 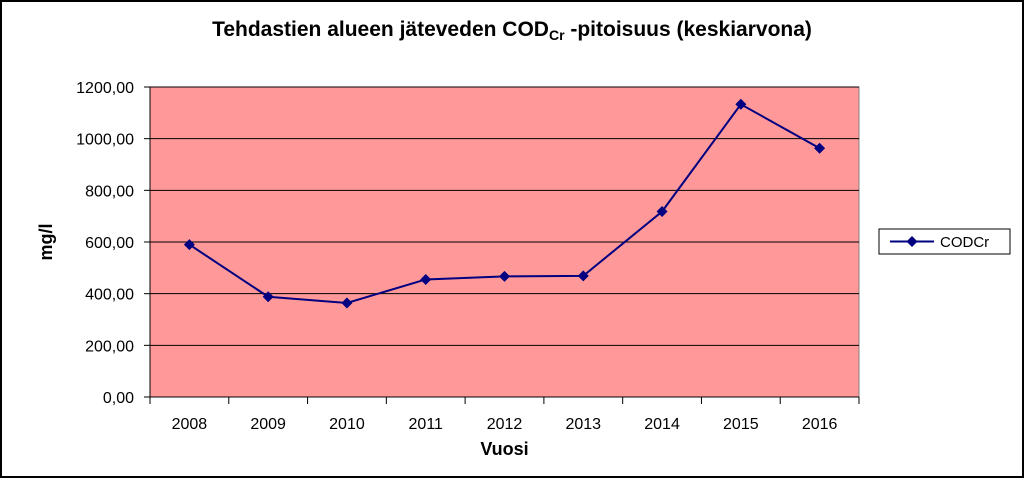 What do you see at coordinates (556, 35) in the screenshot?
I see `chart-title-subscript: Cr` at bounding box center [556, 35].